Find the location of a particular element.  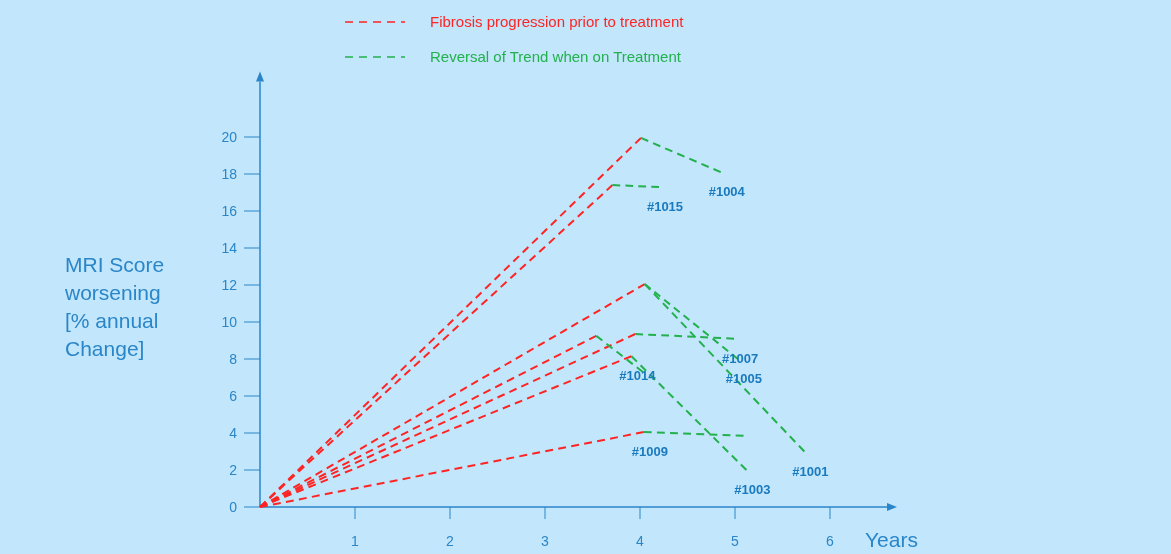

annotation: #1001 is located at coordinates (810, 471).